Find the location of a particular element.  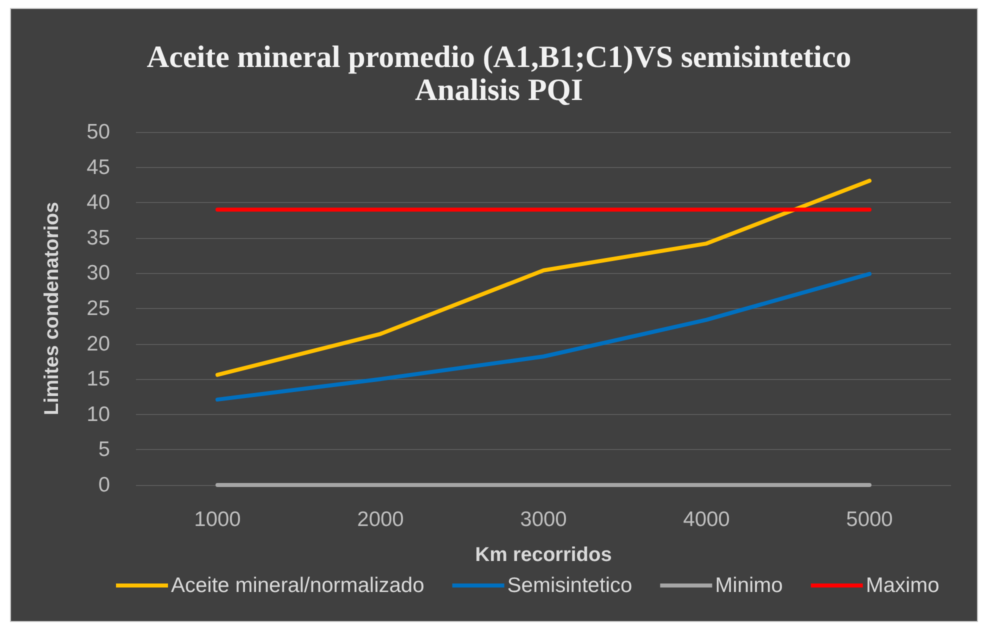

y-tick-label: 50 is located at coordinates (98, 132).